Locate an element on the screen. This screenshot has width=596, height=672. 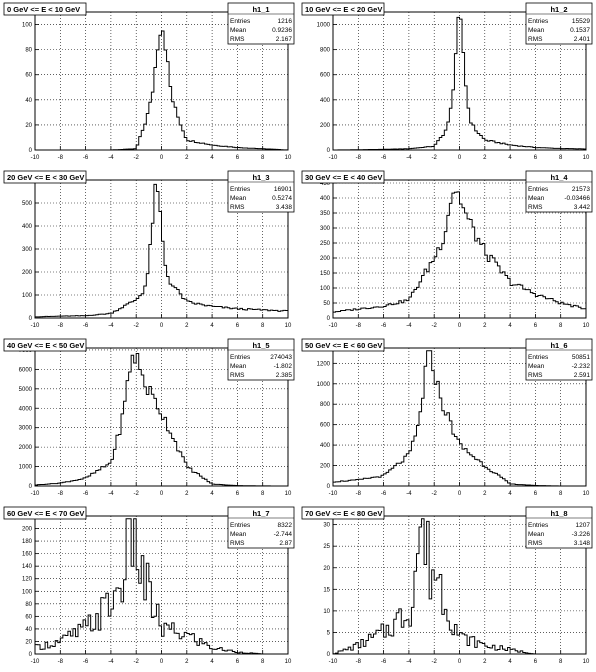
stats-name: h1_5 is located at coordinates (260, 345).